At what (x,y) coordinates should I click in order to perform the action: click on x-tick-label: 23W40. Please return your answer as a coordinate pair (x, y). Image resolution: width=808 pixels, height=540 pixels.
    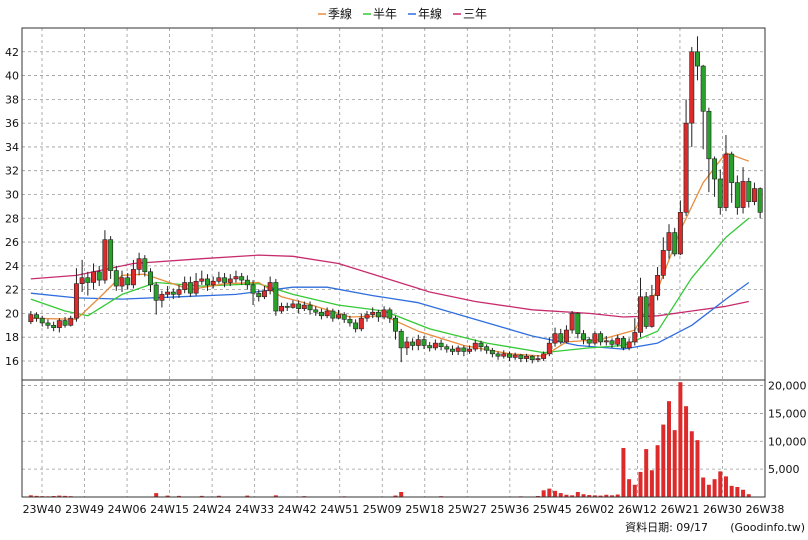
    Looking at the image, I should click on (42, 509).